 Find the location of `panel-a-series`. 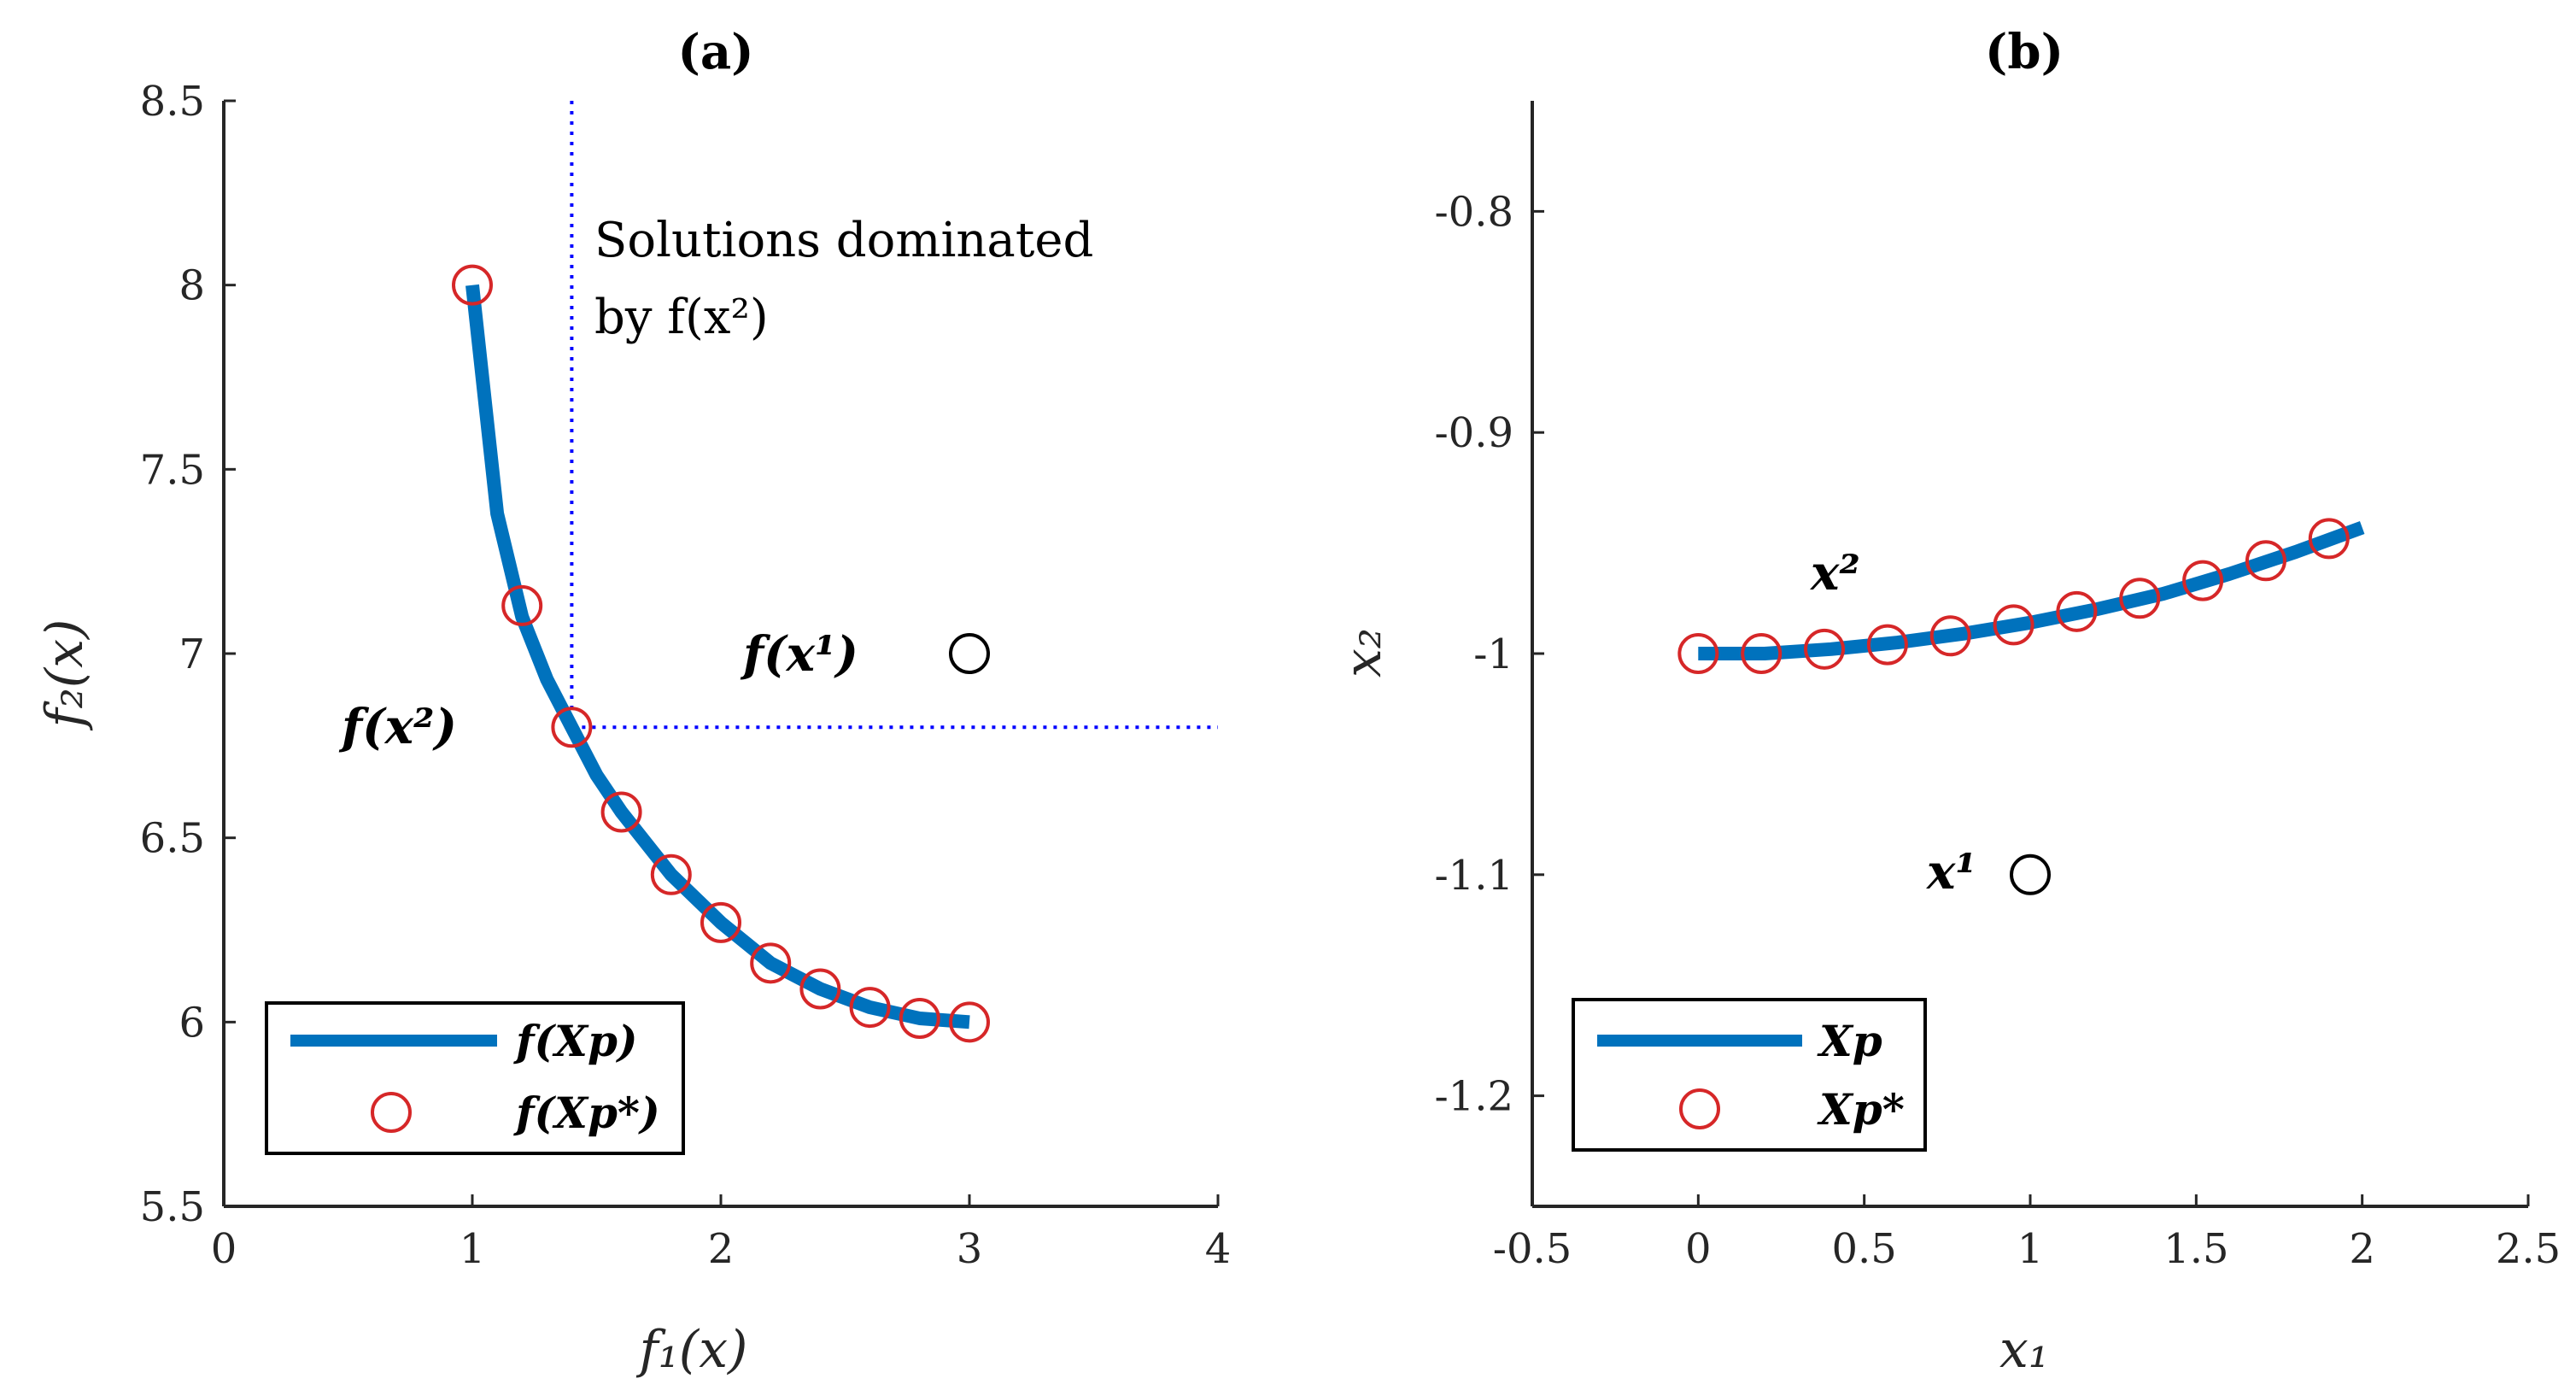

panel-a-series is located at coordinates (721, 653).